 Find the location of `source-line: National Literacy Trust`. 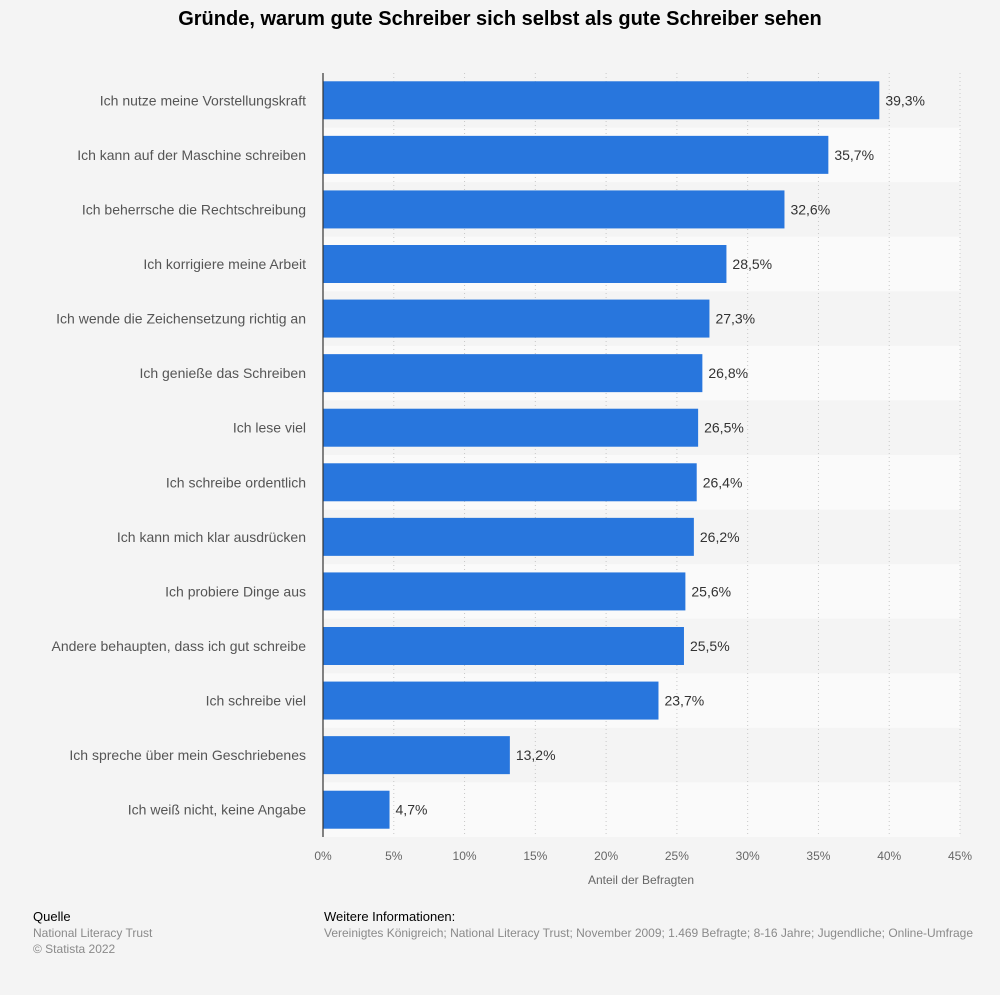

source-line: National Literacy Trust is located at coordinates (93, 933).